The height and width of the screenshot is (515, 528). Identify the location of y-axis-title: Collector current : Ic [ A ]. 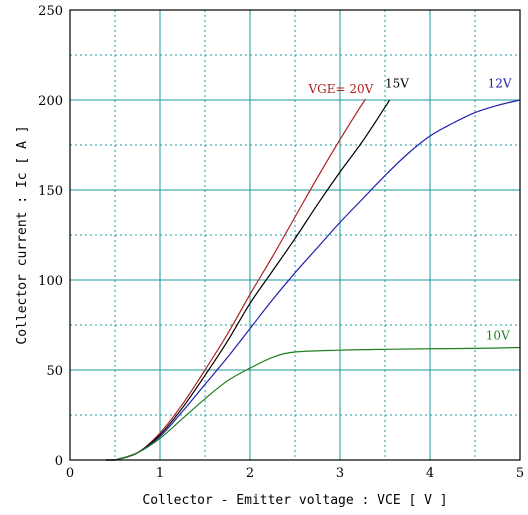
(22, 234).